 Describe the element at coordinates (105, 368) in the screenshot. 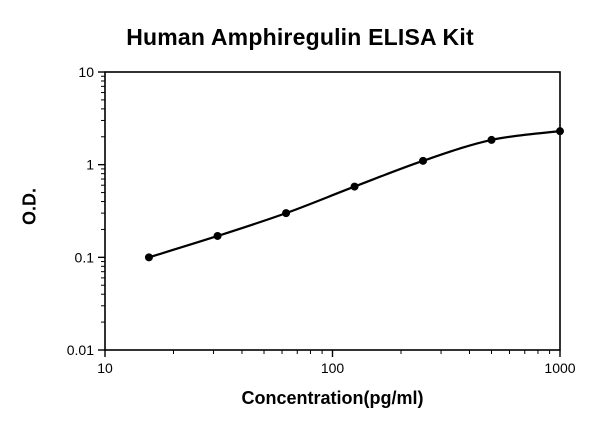

I see `x-tick-label: 10` at that location.